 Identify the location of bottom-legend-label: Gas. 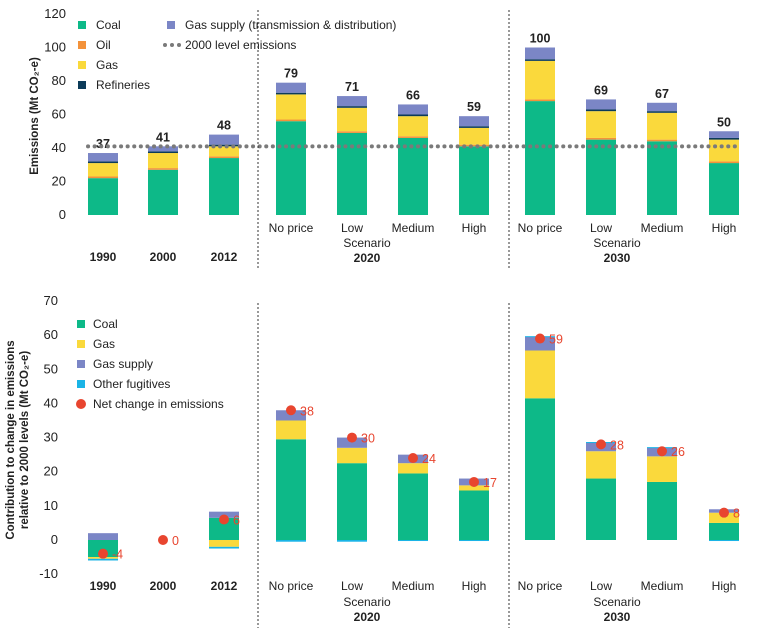
(104, 344).